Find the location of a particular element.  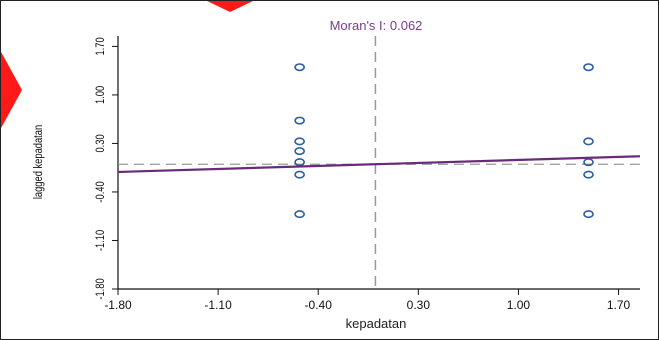

x-tick-label: 1.70 is located at coordinates (619, 305).